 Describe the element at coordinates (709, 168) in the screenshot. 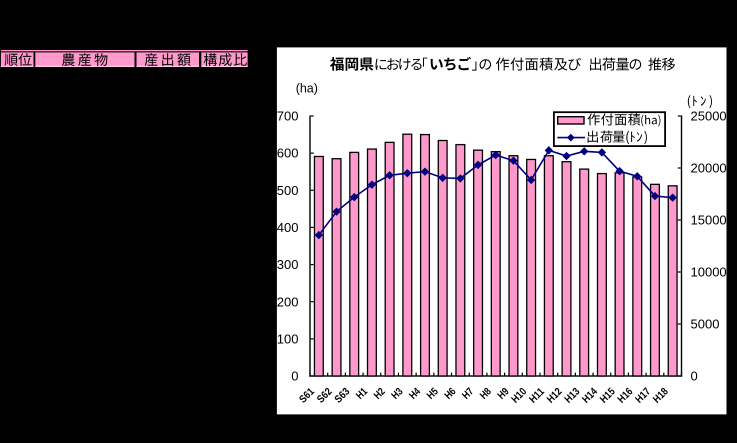

I see `svg-text: 20000` at that location.